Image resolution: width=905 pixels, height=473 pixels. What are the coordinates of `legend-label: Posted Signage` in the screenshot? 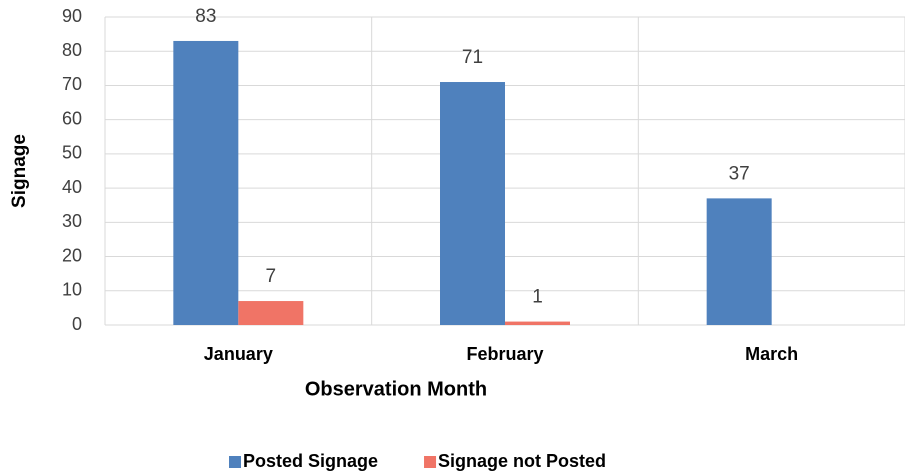 It's located at (310, 461).